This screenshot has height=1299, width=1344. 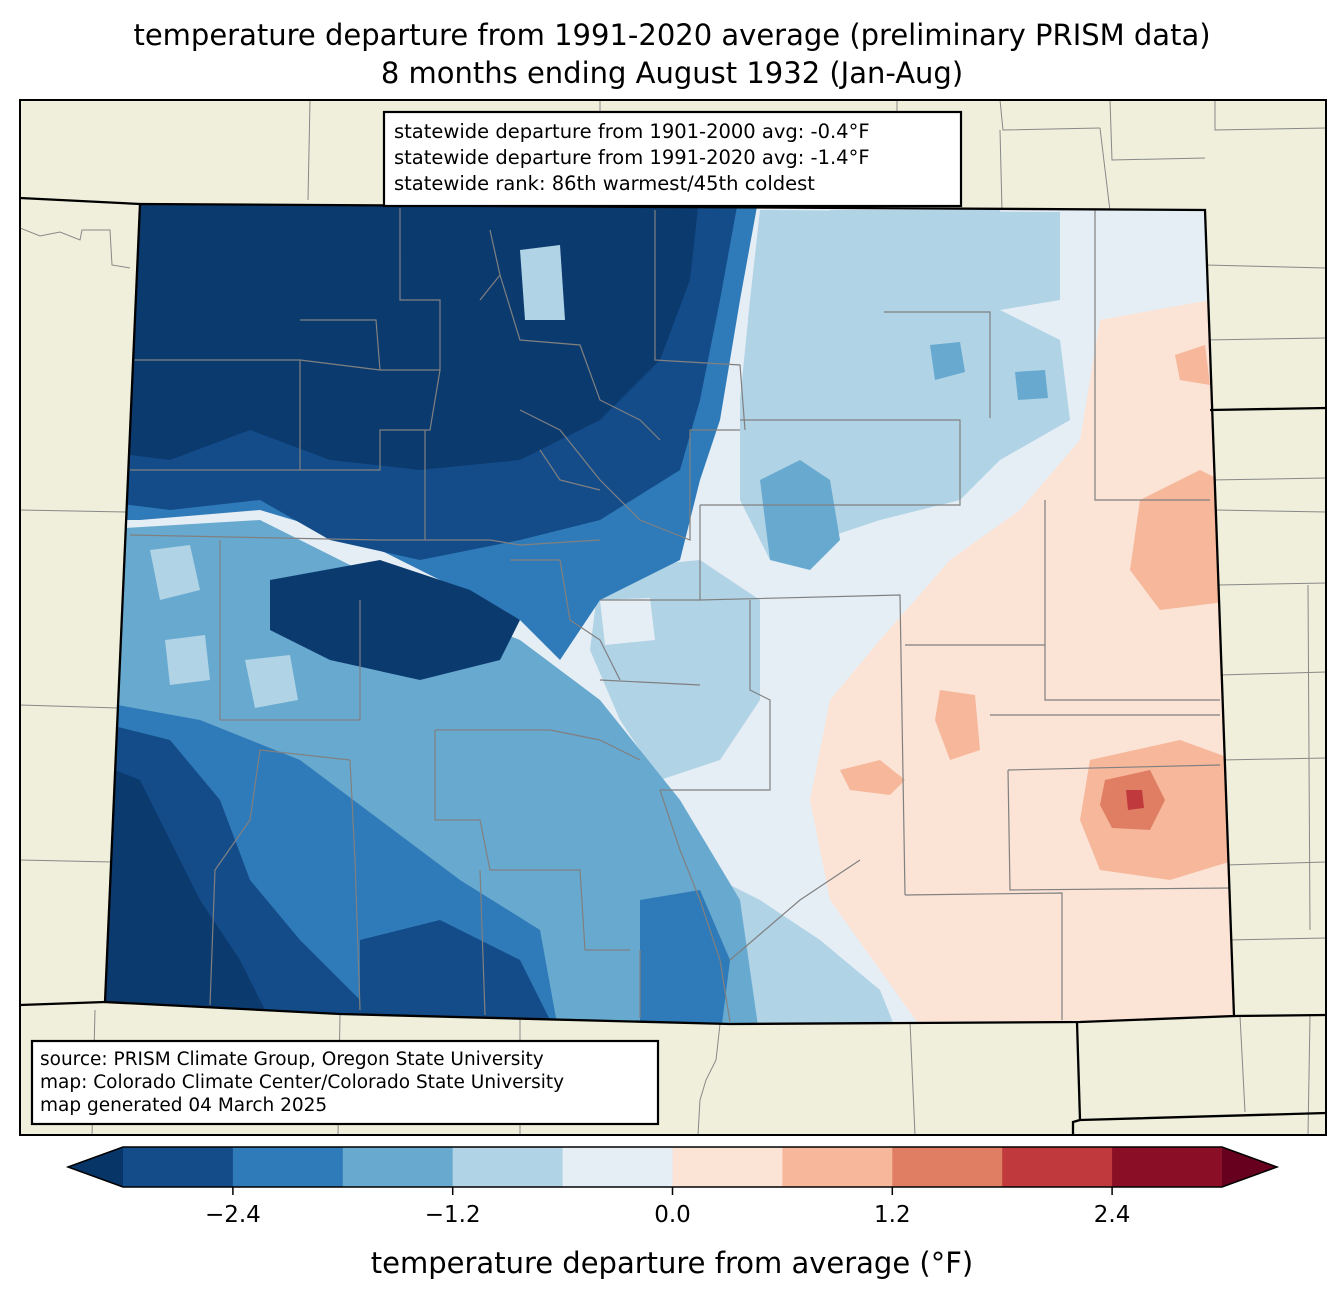 What do you see at coordinates (460, 972) in the screenshot?
I see `zone-cold-south` at bounding box center [460, 972].